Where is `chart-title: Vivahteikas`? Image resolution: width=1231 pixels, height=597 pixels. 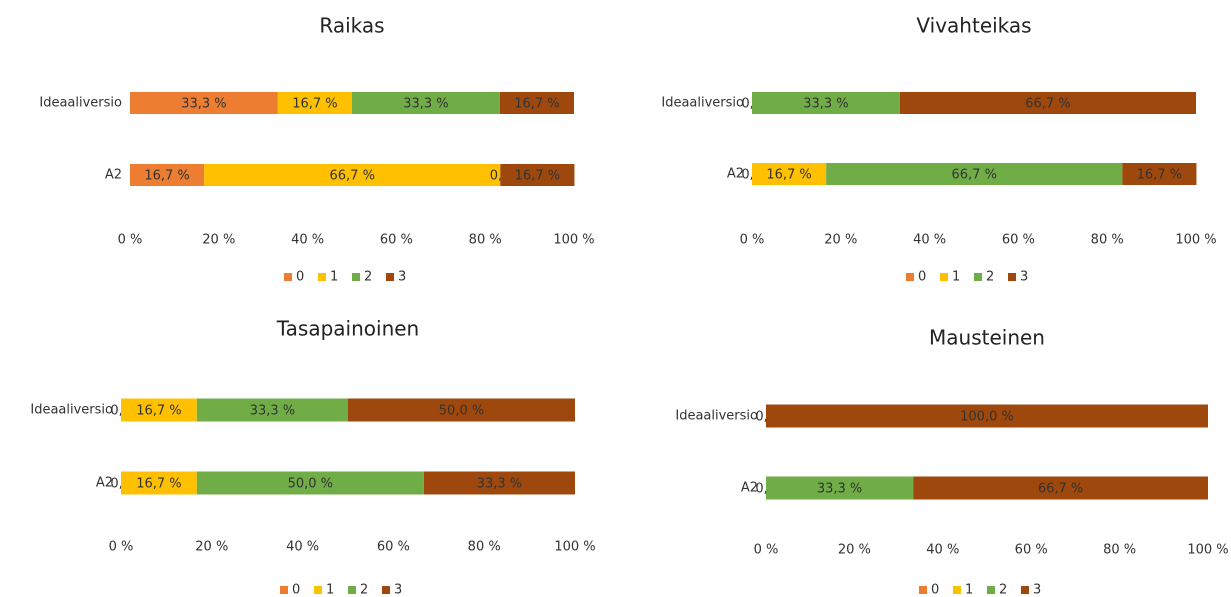
chart-title: Vivahteikas is located at coordinates (973, 26).